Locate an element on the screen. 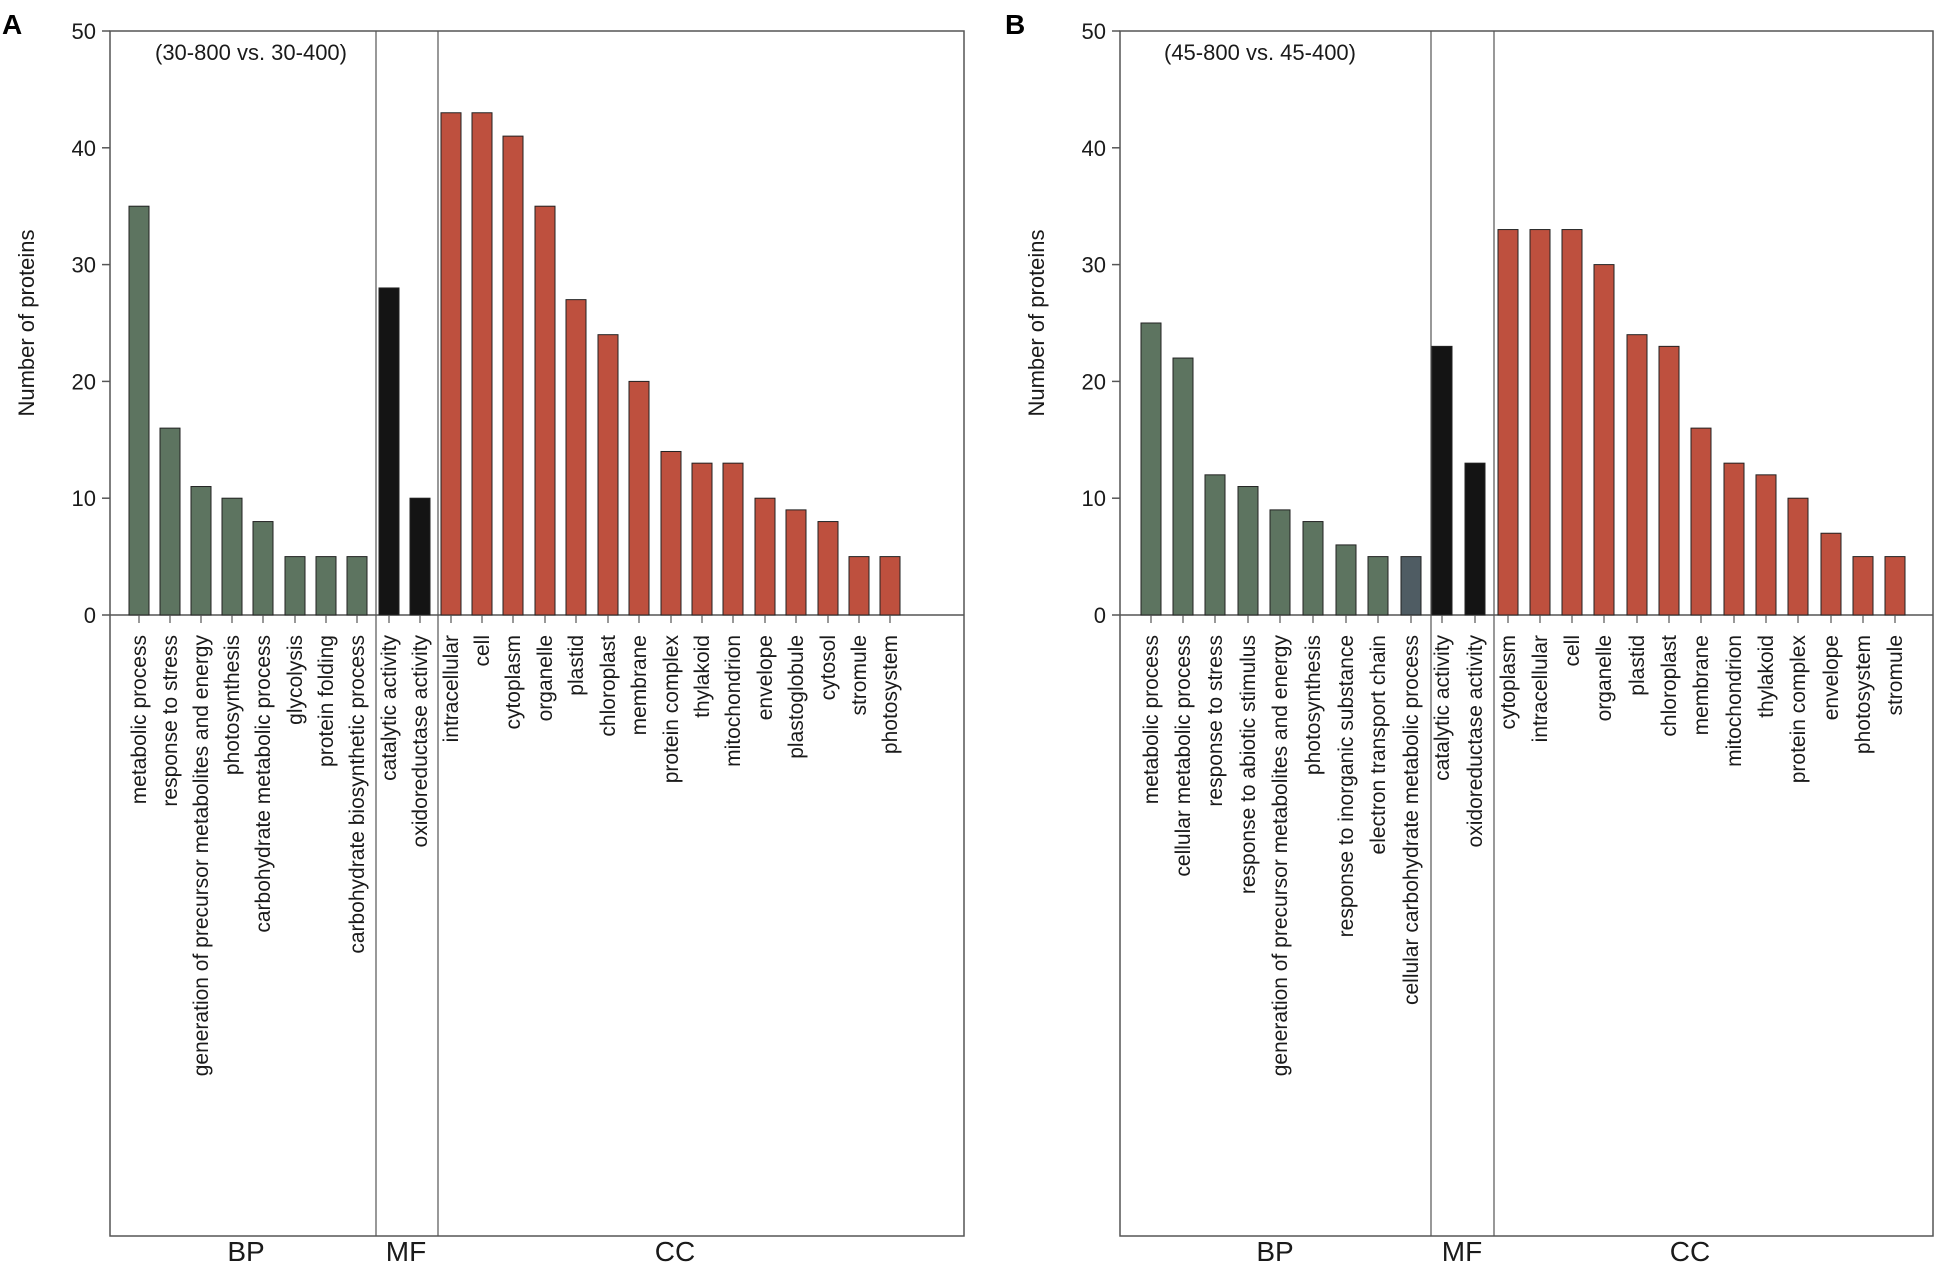 This screenshot has width=1950, height=1271. category-label: chloroplast is located at coordinates (1669, 686).